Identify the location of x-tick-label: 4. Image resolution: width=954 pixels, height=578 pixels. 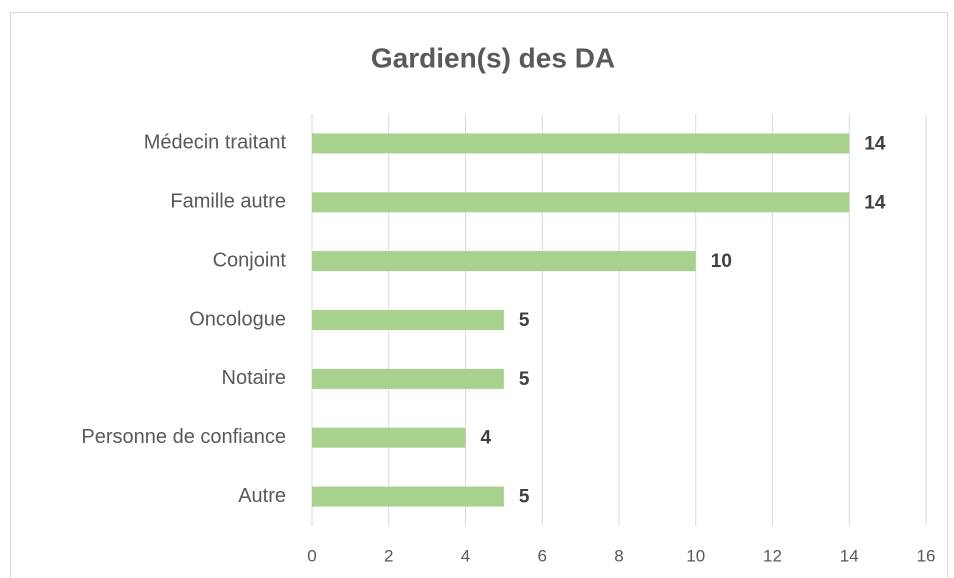
(465, 555).